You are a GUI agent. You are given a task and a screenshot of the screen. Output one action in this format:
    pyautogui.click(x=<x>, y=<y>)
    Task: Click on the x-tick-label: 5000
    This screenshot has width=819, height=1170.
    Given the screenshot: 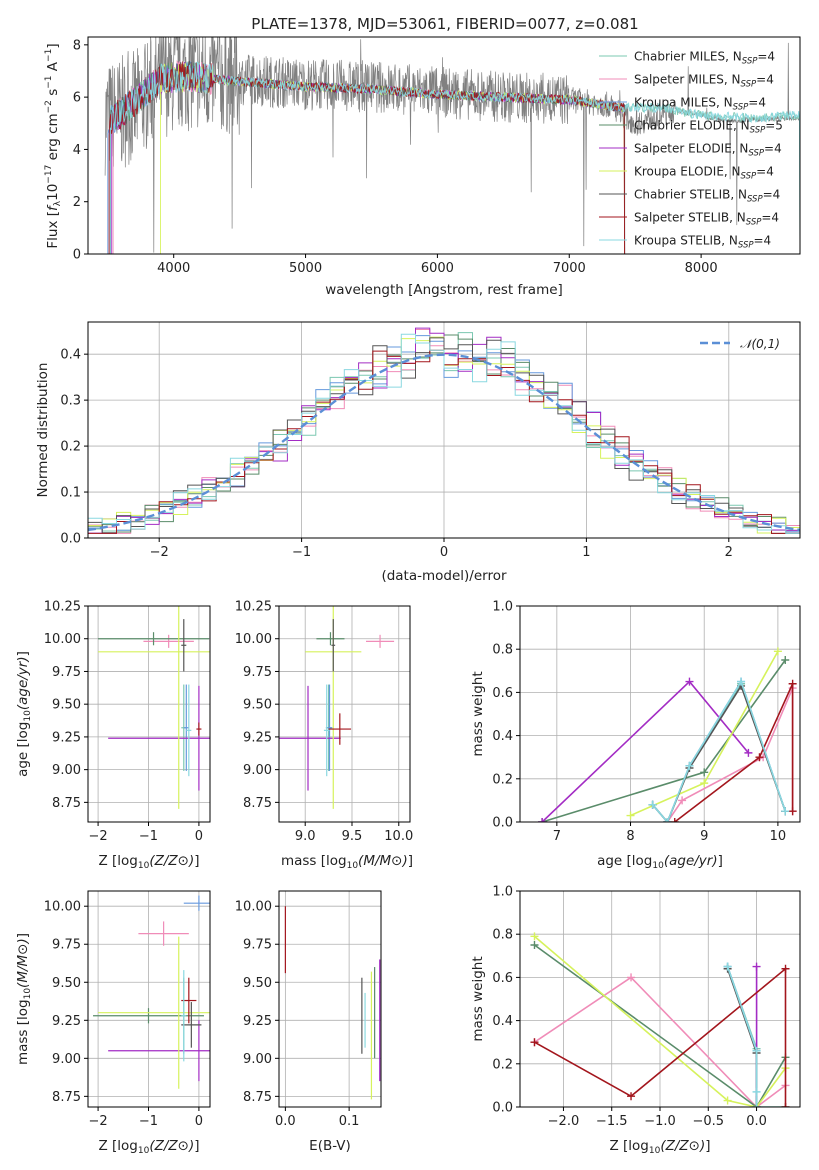 What is the action you would take?
    pyautogui.click(x=305, y=268)
    